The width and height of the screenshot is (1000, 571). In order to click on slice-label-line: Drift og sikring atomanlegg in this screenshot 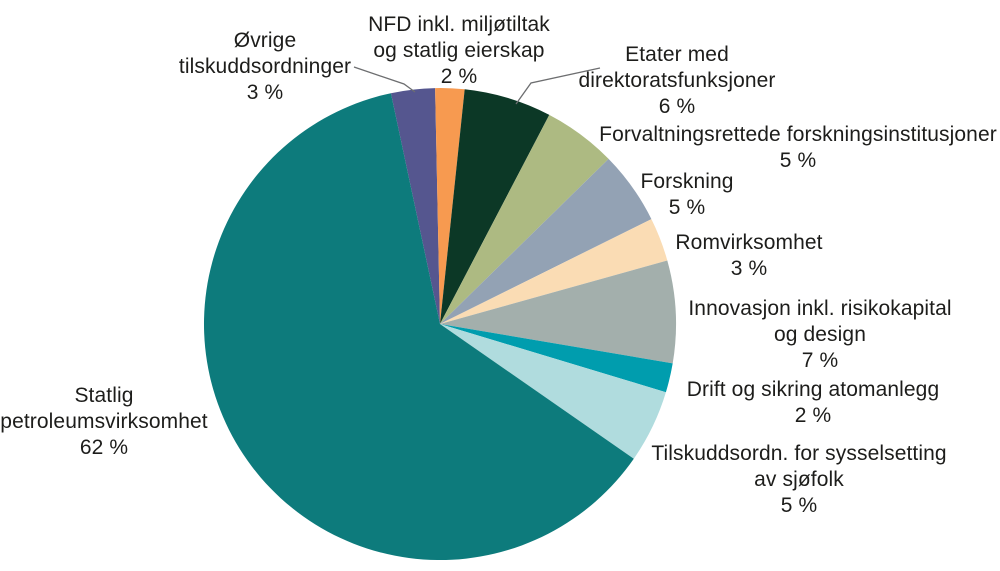, I will do `click(813, 389)`.